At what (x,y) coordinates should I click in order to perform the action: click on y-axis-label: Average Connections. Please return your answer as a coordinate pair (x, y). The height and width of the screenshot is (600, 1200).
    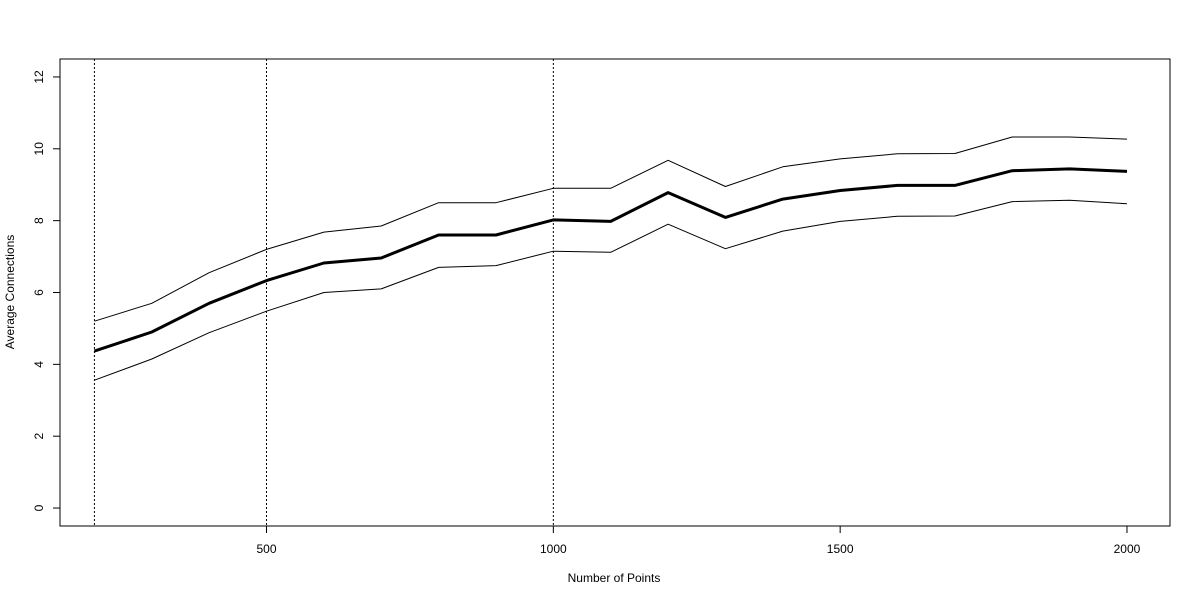
    Looking at the image, I should click on (10, 292).